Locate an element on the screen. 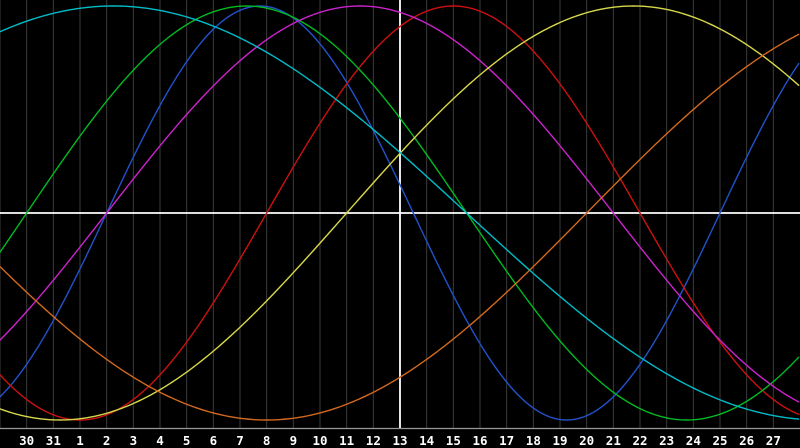  x-tick-label: 20 is located at coordinates (586, 440).